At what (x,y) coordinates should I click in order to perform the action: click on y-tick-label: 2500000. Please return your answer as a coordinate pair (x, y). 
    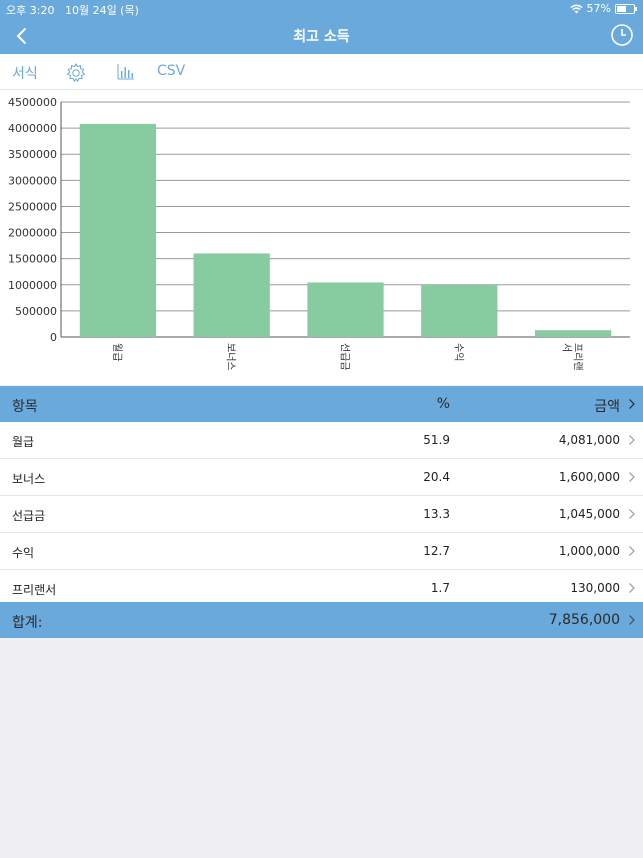
    Looking at the image, I should click on (32, 206).